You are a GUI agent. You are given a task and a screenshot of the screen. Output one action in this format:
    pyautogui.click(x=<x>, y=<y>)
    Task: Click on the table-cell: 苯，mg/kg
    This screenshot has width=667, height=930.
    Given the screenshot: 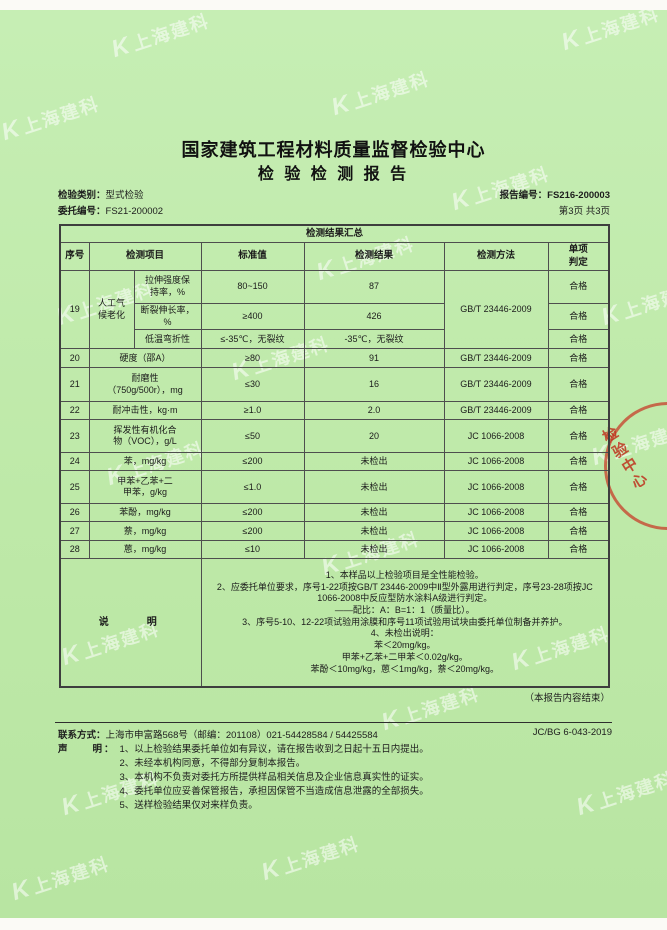 What is the action you would take?
    pyautogui.click(x=145, y=462)
    